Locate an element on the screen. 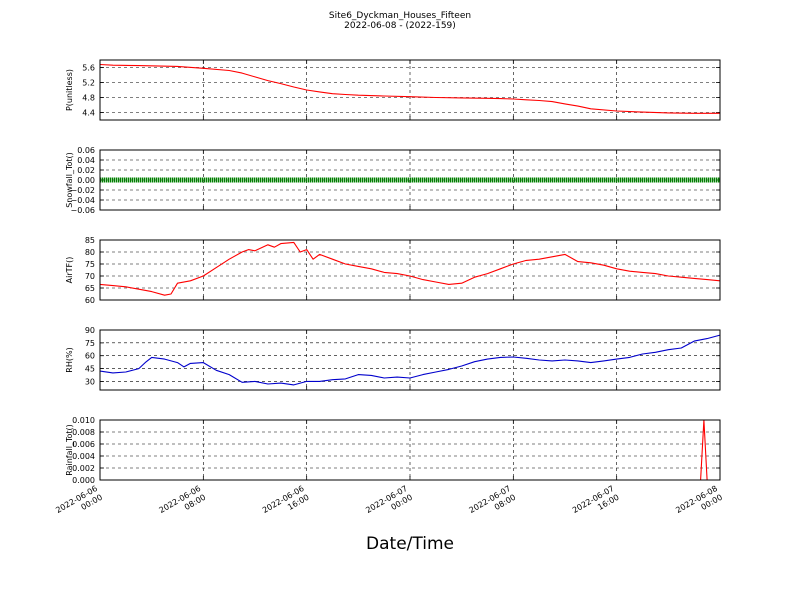 This screenshot has height=600, width=800. figure-subtitle: 2022-06-08 - (2022-159) is located at coordinates (400, 26).